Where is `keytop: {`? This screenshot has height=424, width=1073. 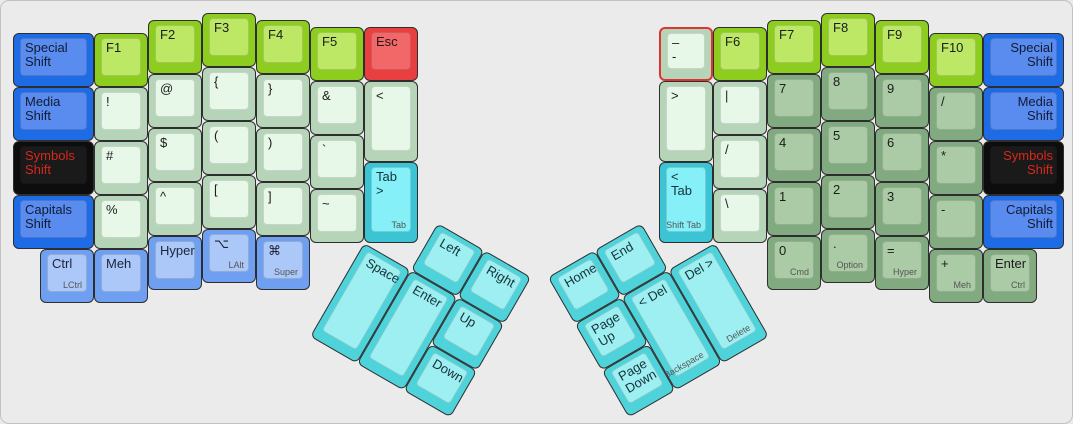 keytop: { is located at coordinates (229, 91).